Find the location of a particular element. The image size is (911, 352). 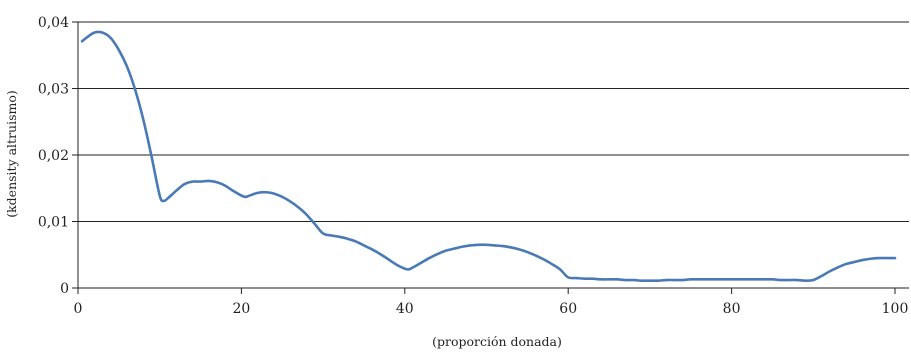

y-tick-label: 0 is located at coordinates (64, 289).